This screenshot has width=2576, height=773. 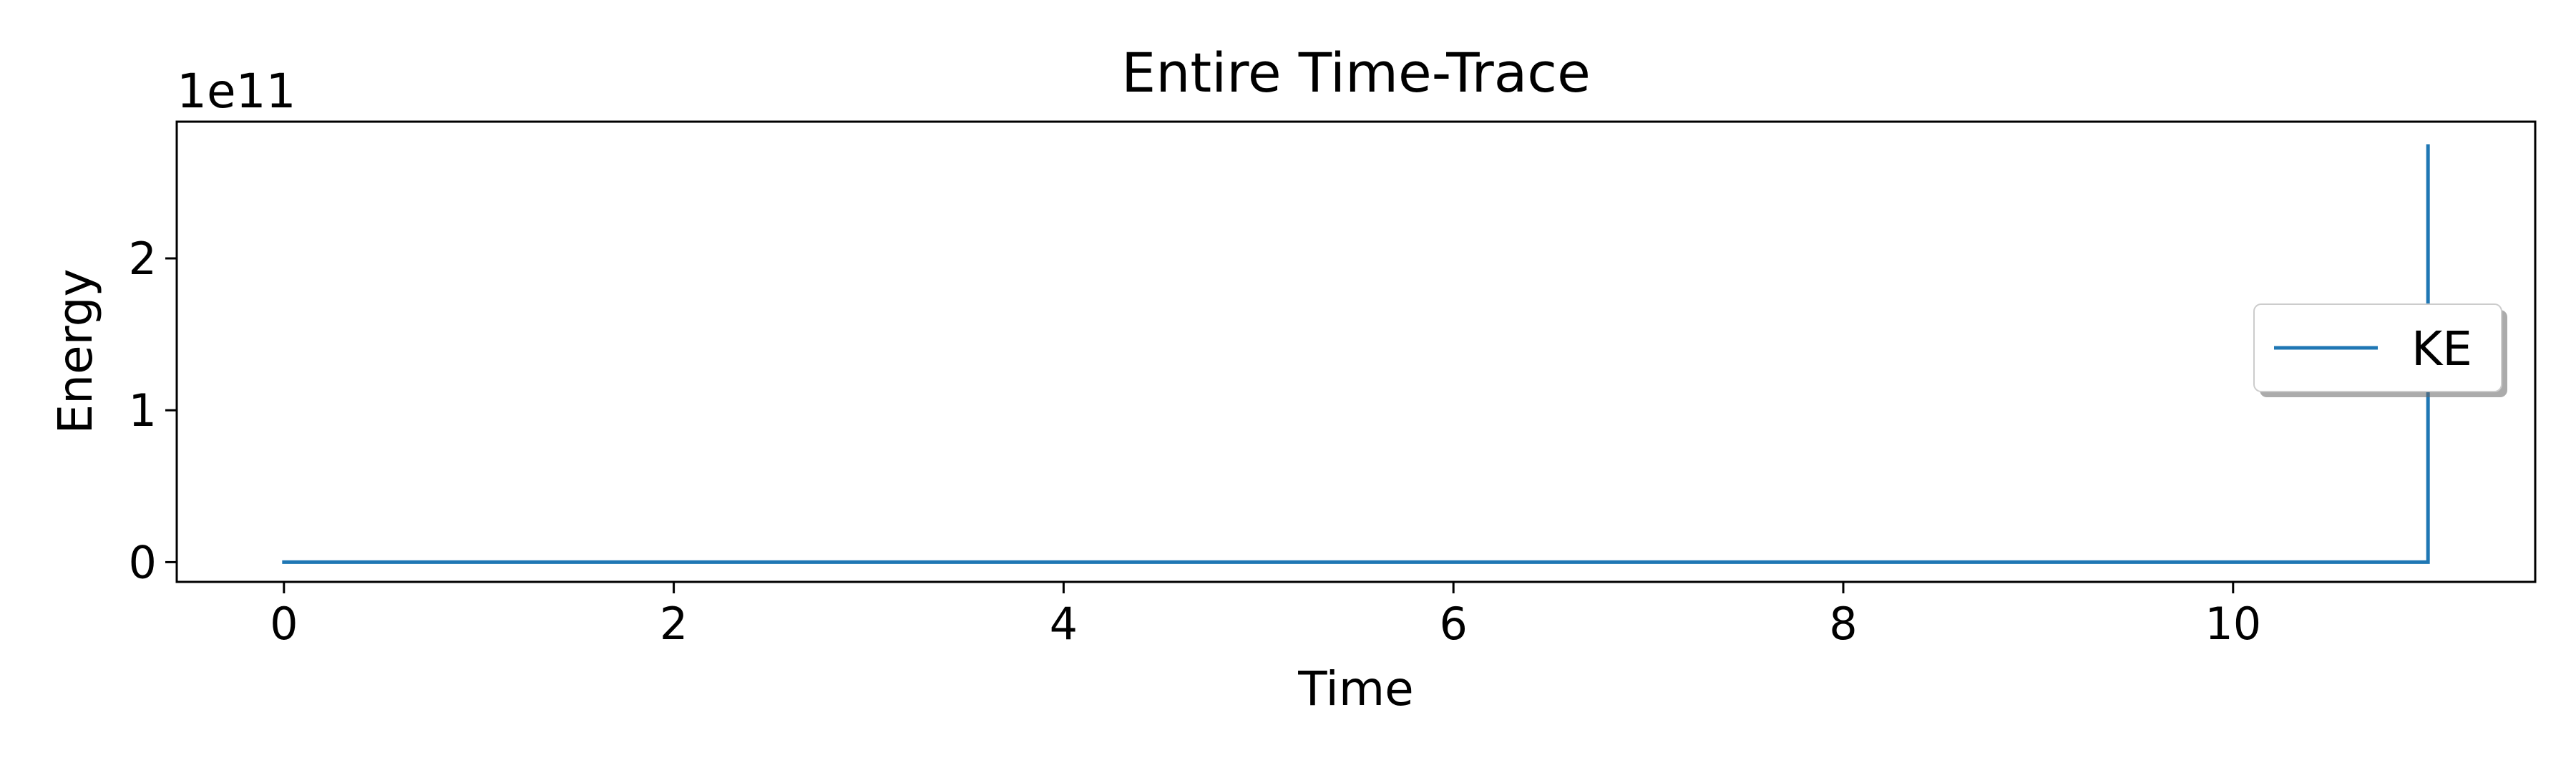 I want to click on y-axis-ticks: 0 1 2, so click(x=153, y=410).